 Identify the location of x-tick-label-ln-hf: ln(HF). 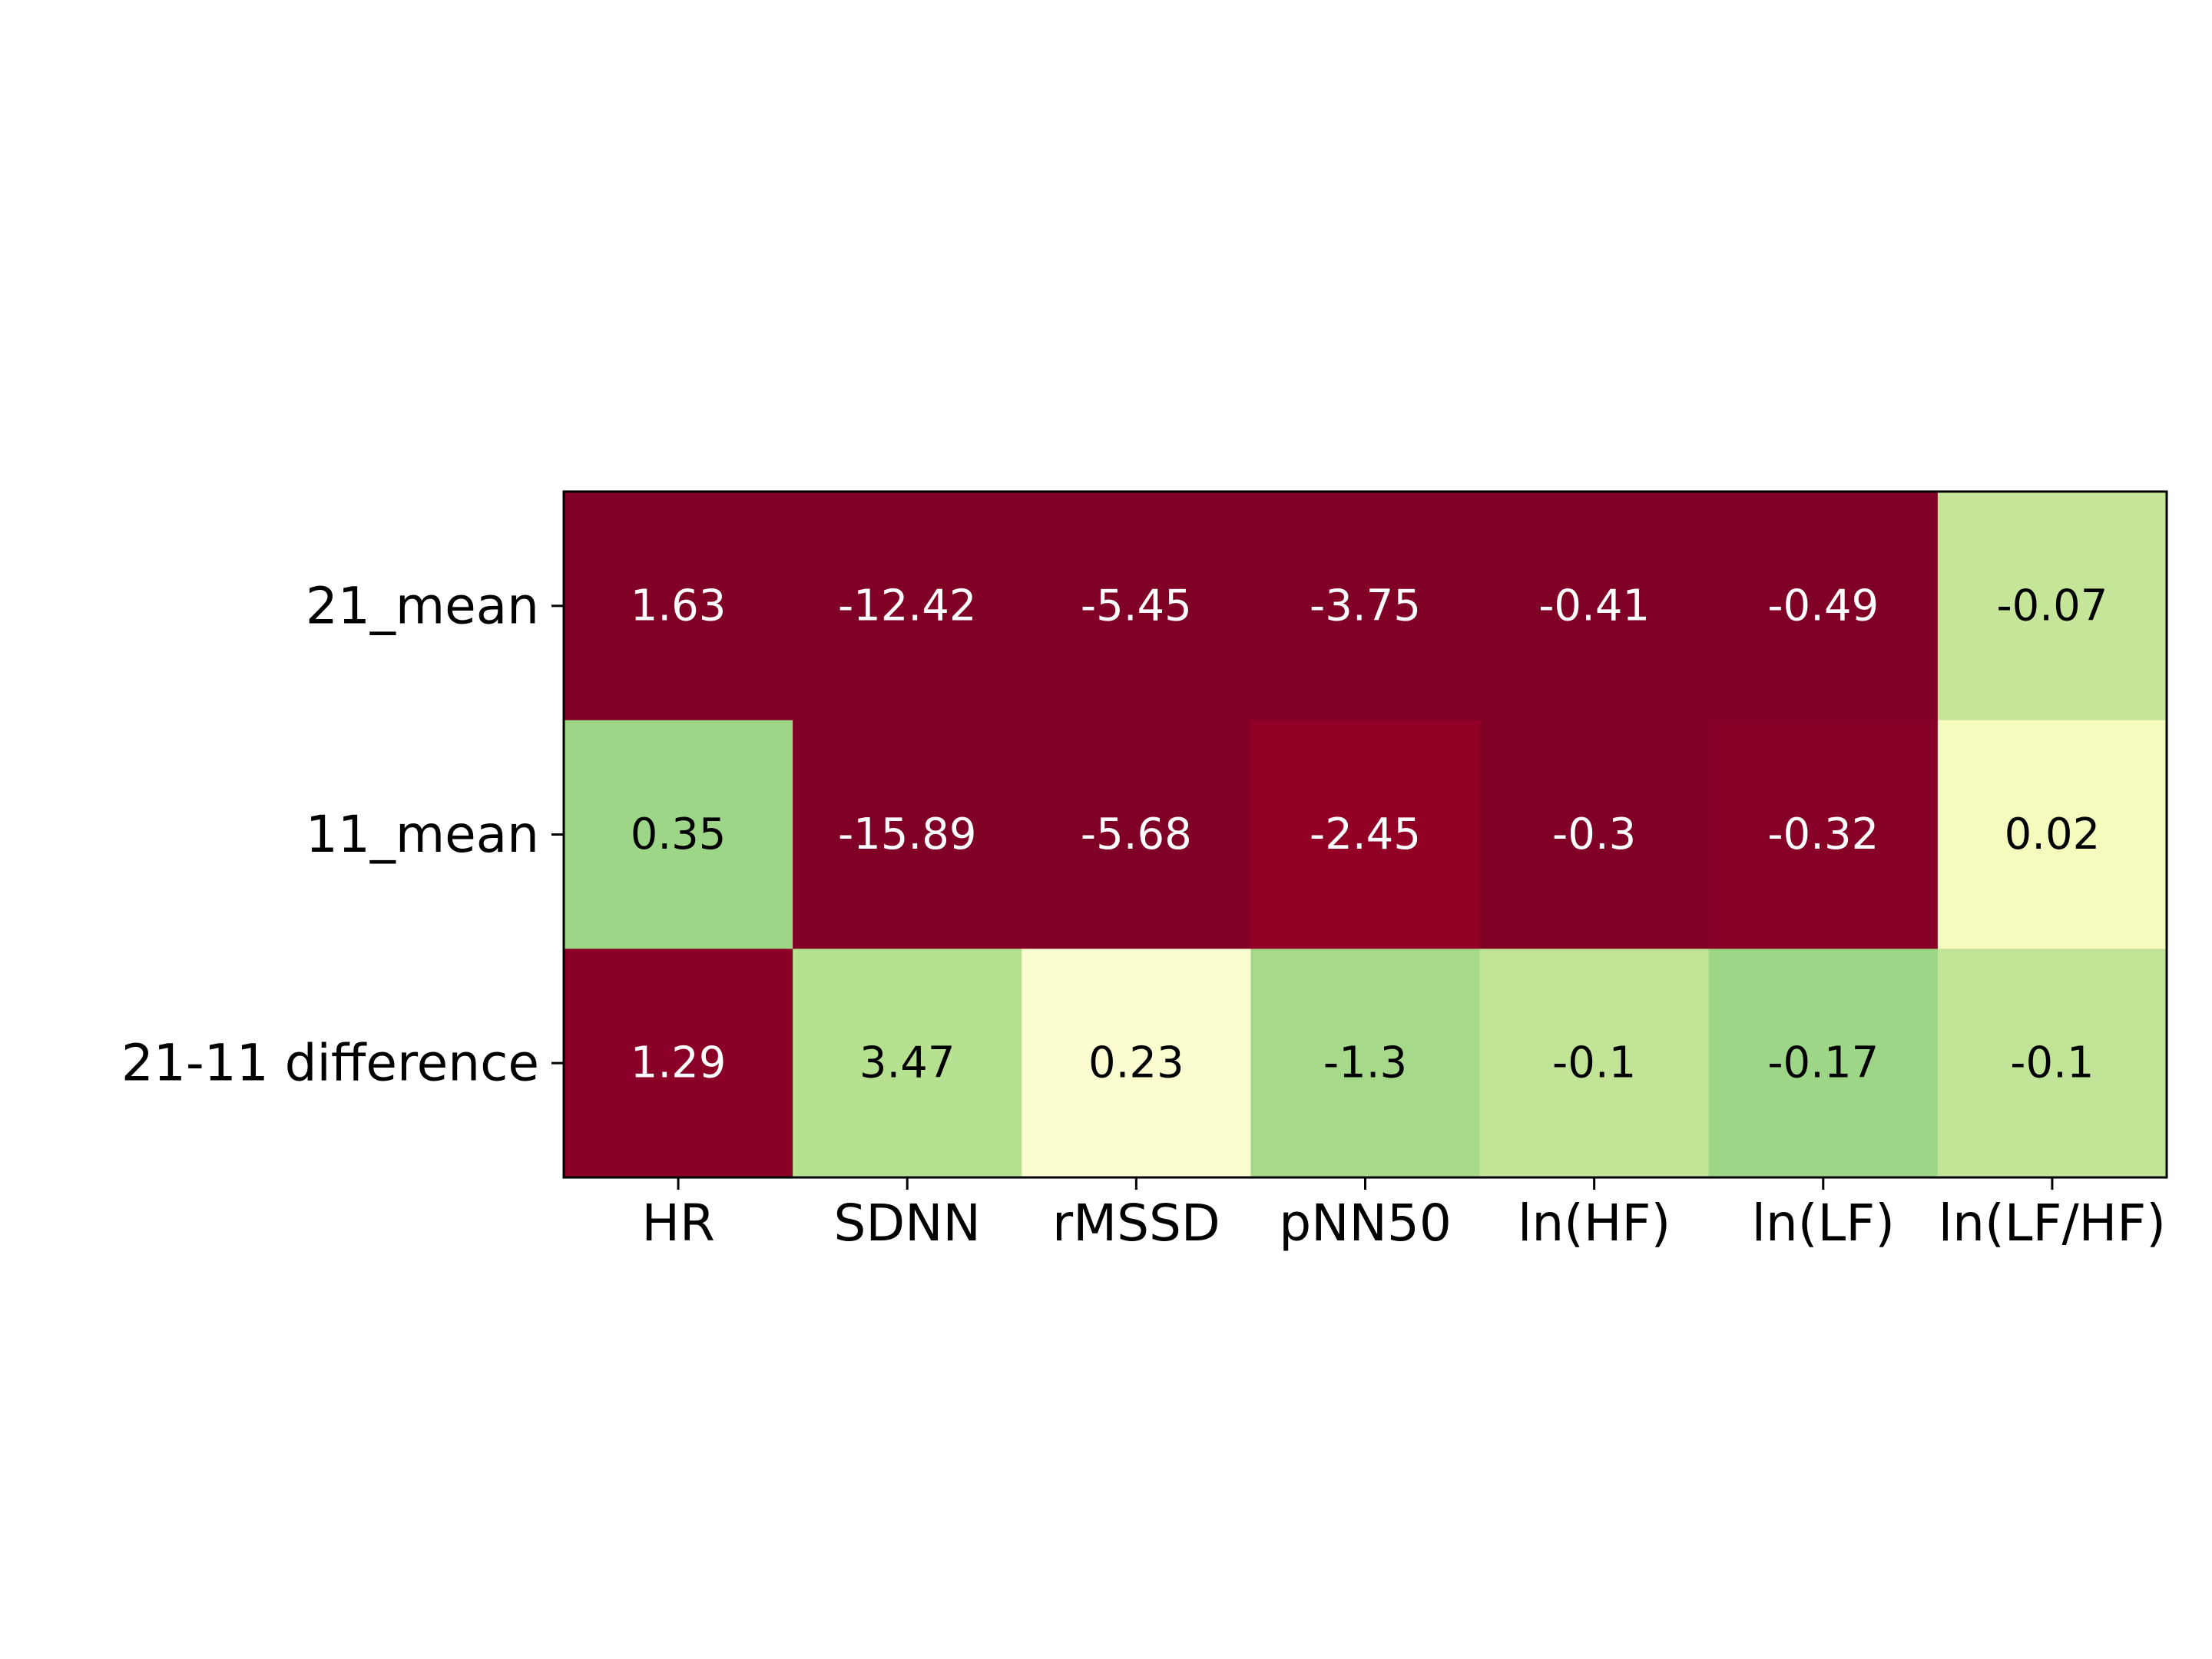
(1594, 1223).